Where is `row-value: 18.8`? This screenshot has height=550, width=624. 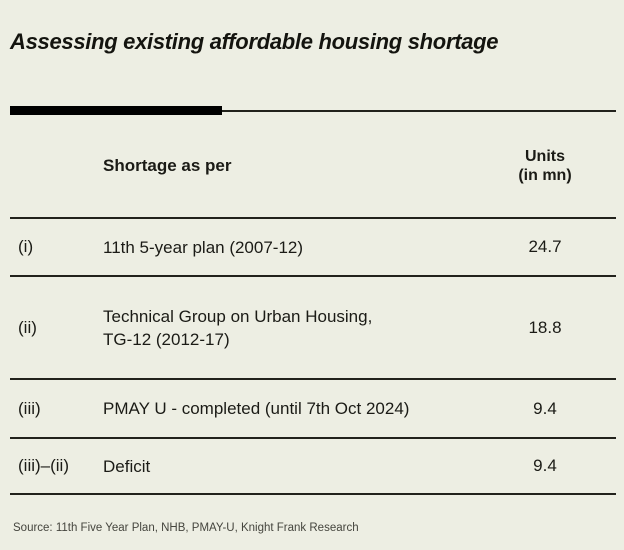
row-value: 18.8 is located at coordinates (545, 327).